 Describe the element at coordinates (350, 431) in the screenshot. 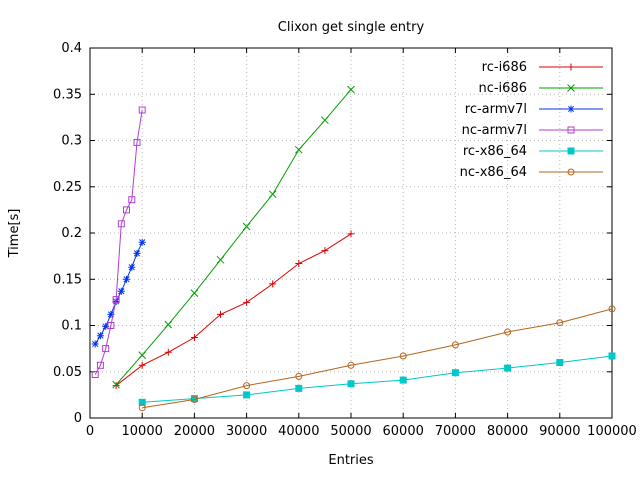

I see `x-tick-label: 50000` at that location.